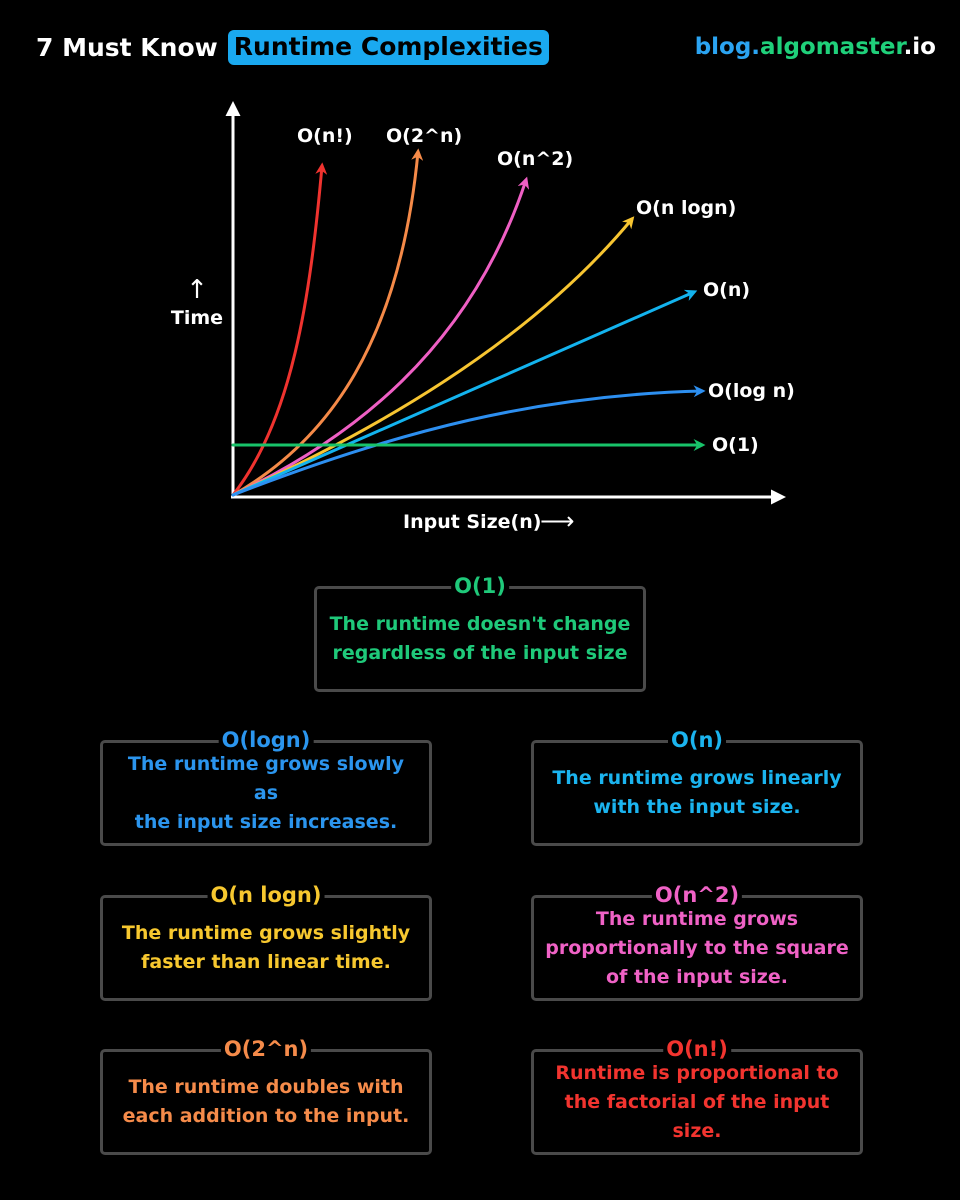 The width and height of the screenshot is (960, 1200). I want to click on card-onf-line2: the factorial of the input size., so click(697, 1116).